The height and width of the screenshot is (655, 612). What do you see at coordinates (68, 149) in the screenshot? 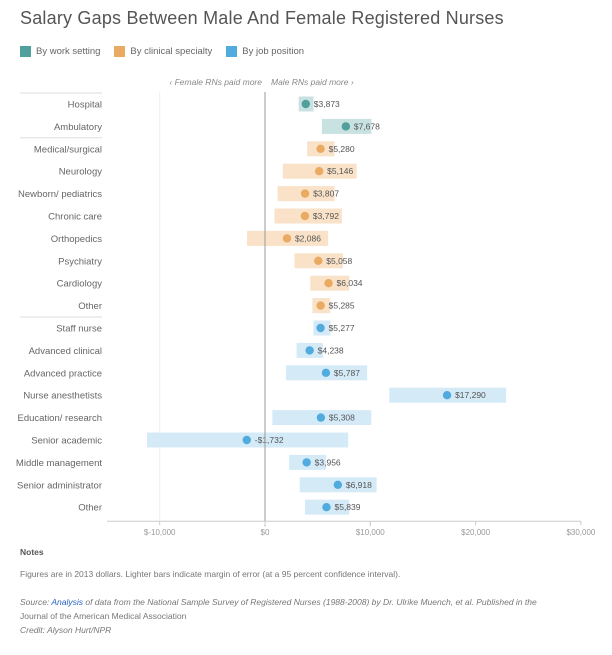
I see `row-label: Medical/surgical` at bounding box center [68, 149].